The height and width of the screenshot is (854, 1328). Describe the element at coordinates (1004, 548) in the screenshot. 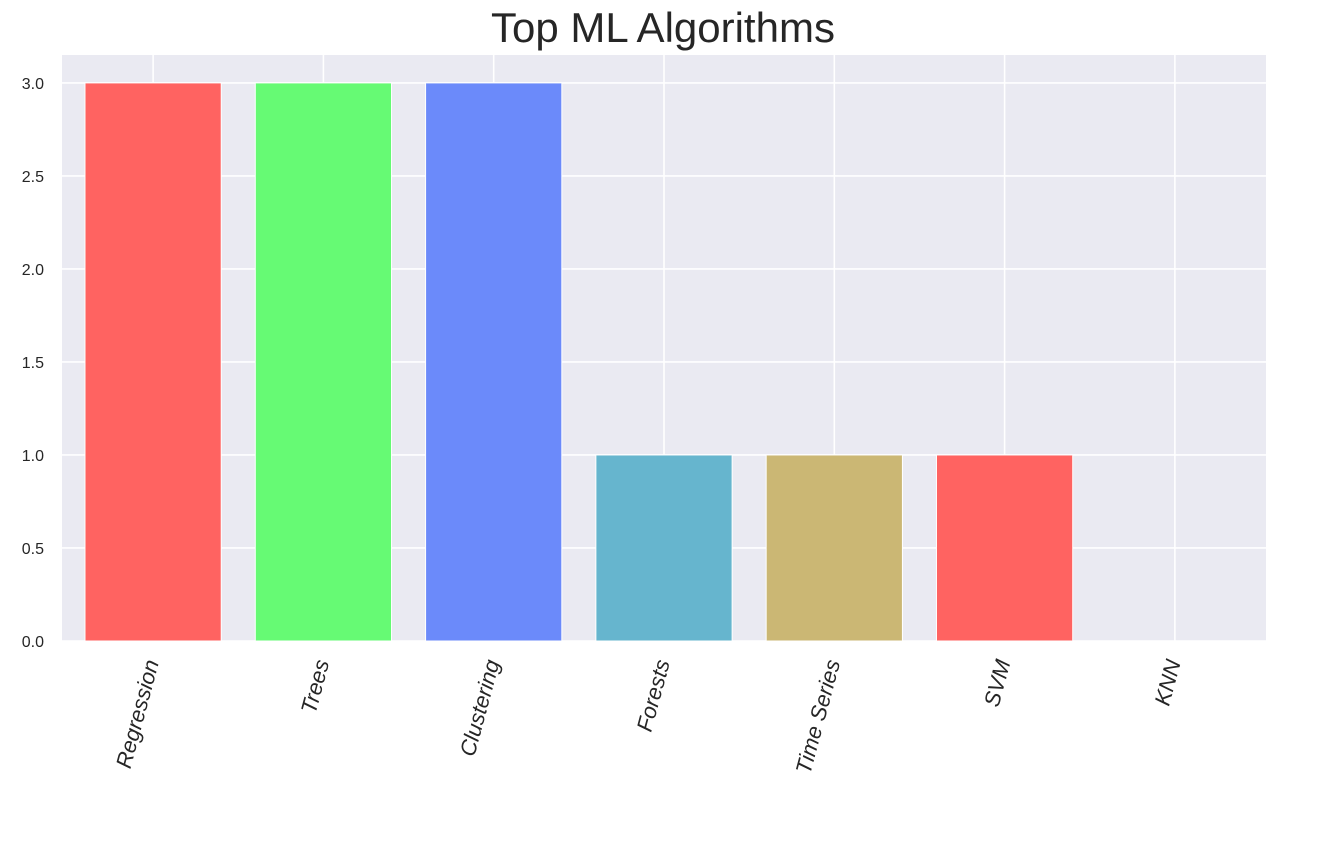

I see `bar-svm` at that location.